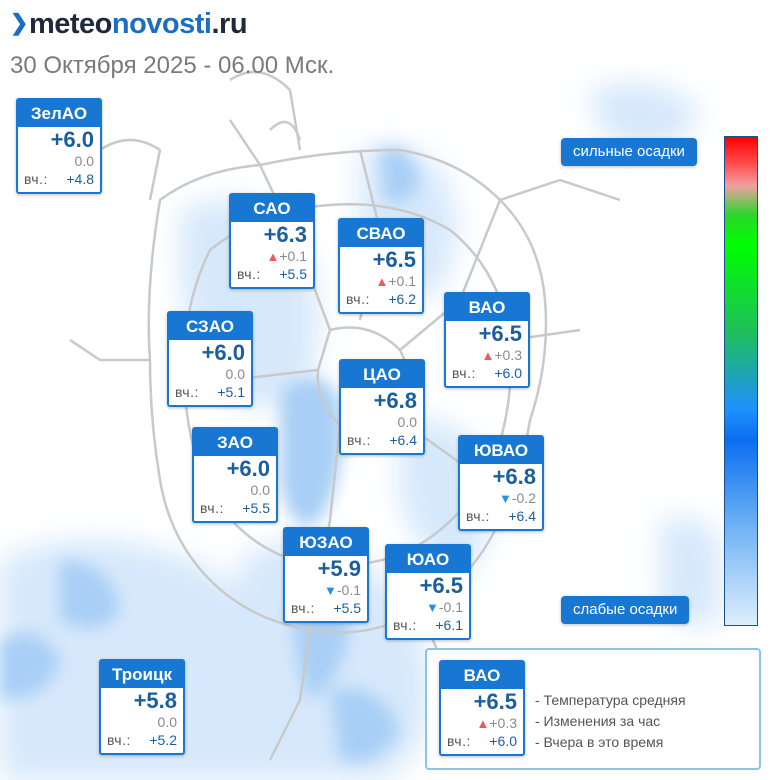 The height and width of the screenshot is (780, 780). I want to click on logo-text-meteo: meteo, so click(70, 24).